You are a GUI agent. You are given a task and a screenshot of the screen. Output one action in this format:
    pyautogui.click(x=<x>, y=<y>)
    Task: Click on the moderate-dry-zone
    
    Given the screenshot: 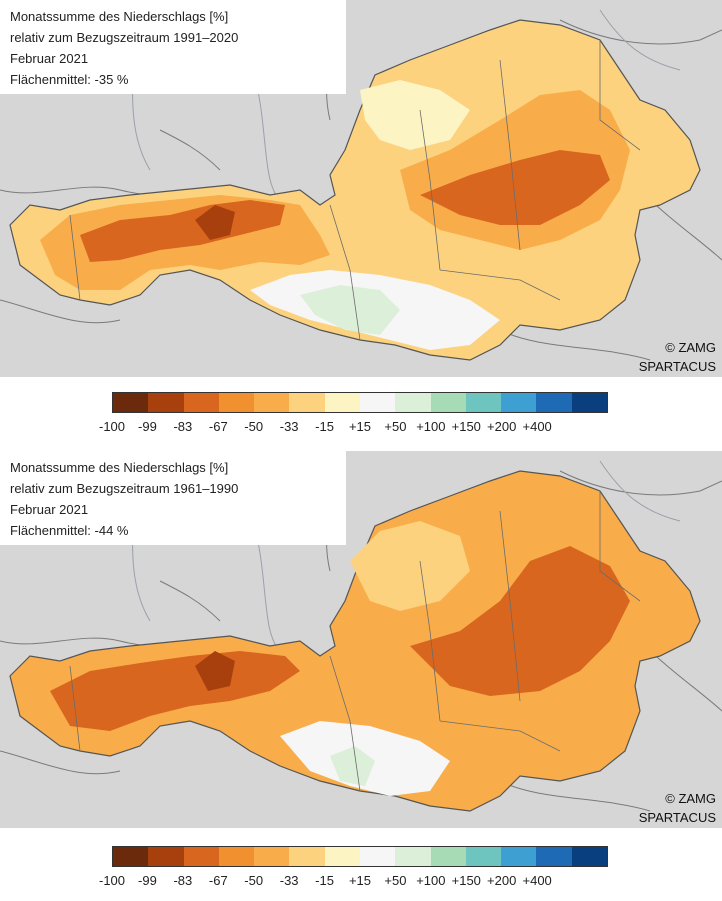 What is the action you would take?
    pyautogui.click(x=410, y=566)
    